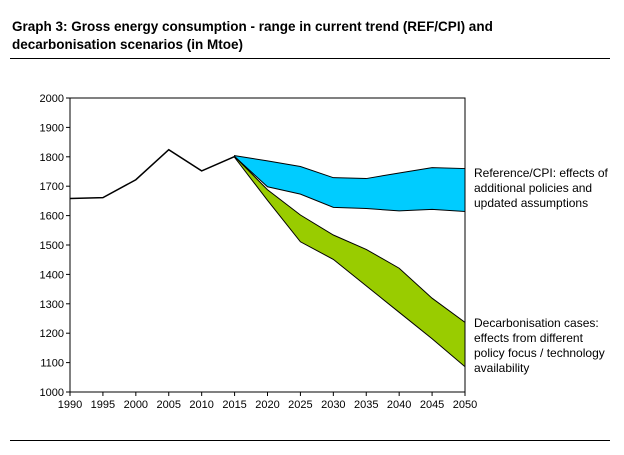 This screenshot has height=455, width=624. What do you see at coordinates (201, 405) in the screenshot?
I see `x-tick-label: 2010` at bounding box center [201, 405].